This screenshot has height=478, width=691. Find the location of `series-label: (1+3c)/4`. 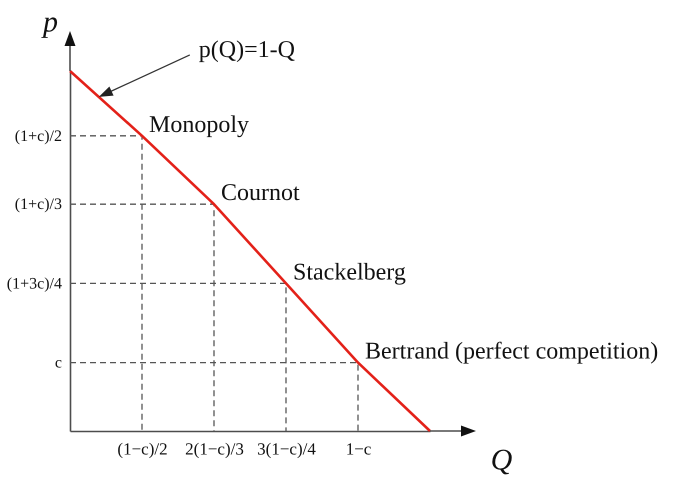

series-label: (1+3c)/4 is located at coordinates (34, 283).